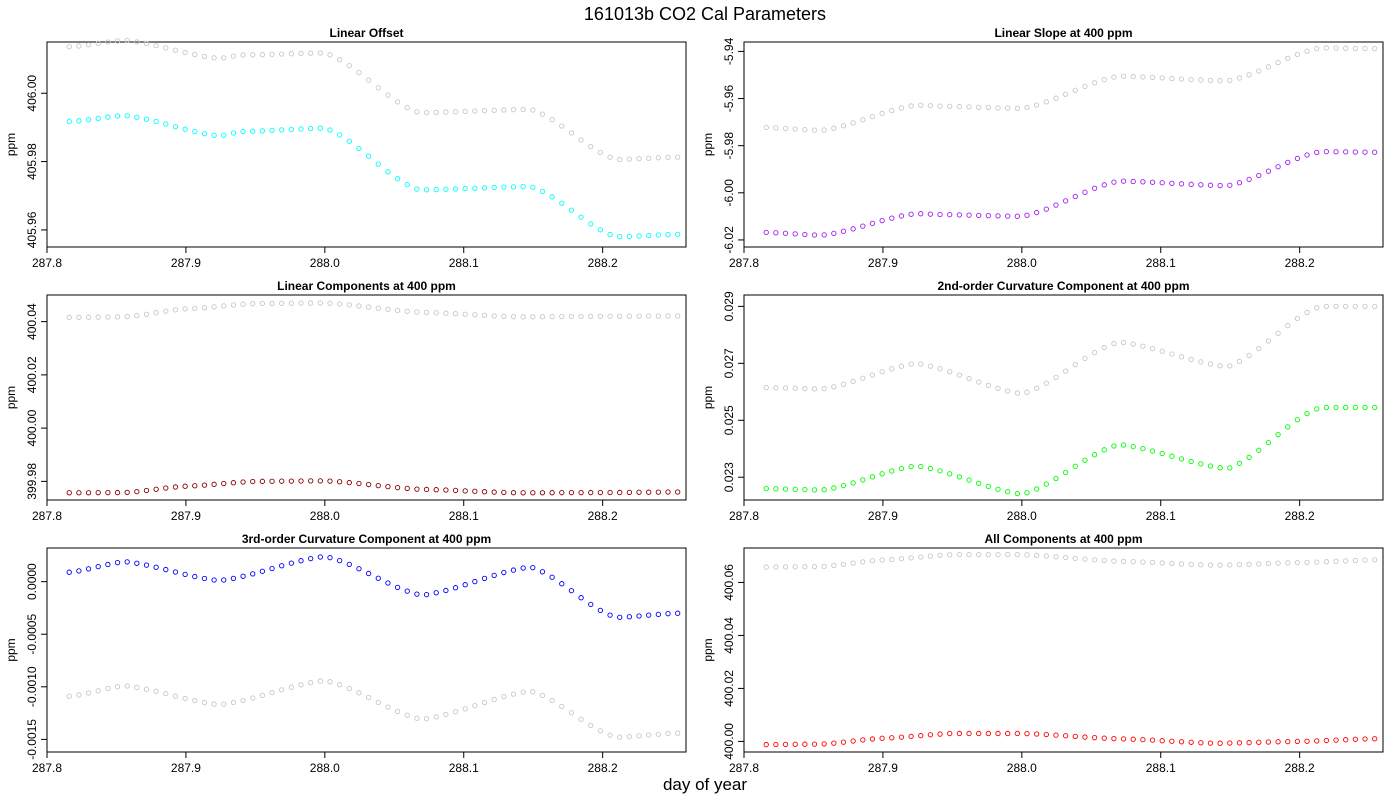 The height and width of the screenshot is (800, 1400). Describe the element at coordinates (708, 649) in the screenshot. I see `y-axis-label: ppm` at that location.